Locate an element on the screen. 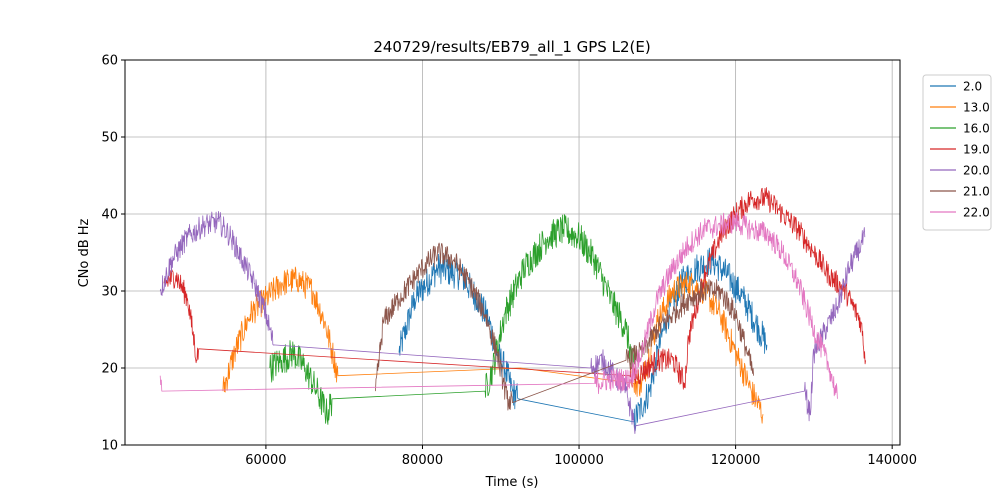 The image size is (1000, 500). y-tick-label: 10 is located at coordinates (109, 446).